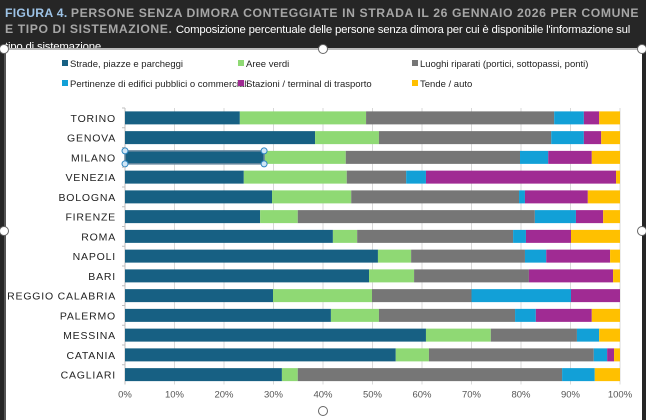  I want to click on x-tick-label: 10%, so click(175, 395).